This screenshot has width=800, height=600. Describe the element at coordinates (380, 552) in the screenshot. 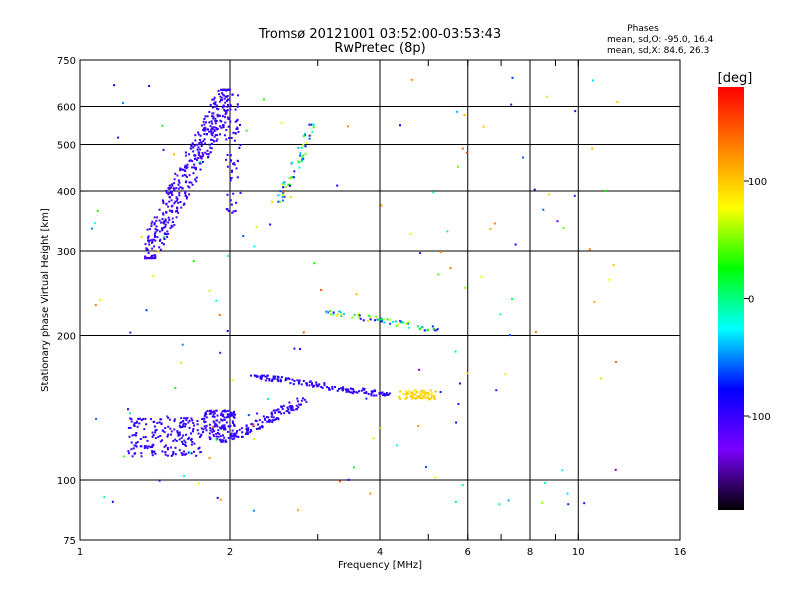

I see `x-tick-label: 4` at that location.